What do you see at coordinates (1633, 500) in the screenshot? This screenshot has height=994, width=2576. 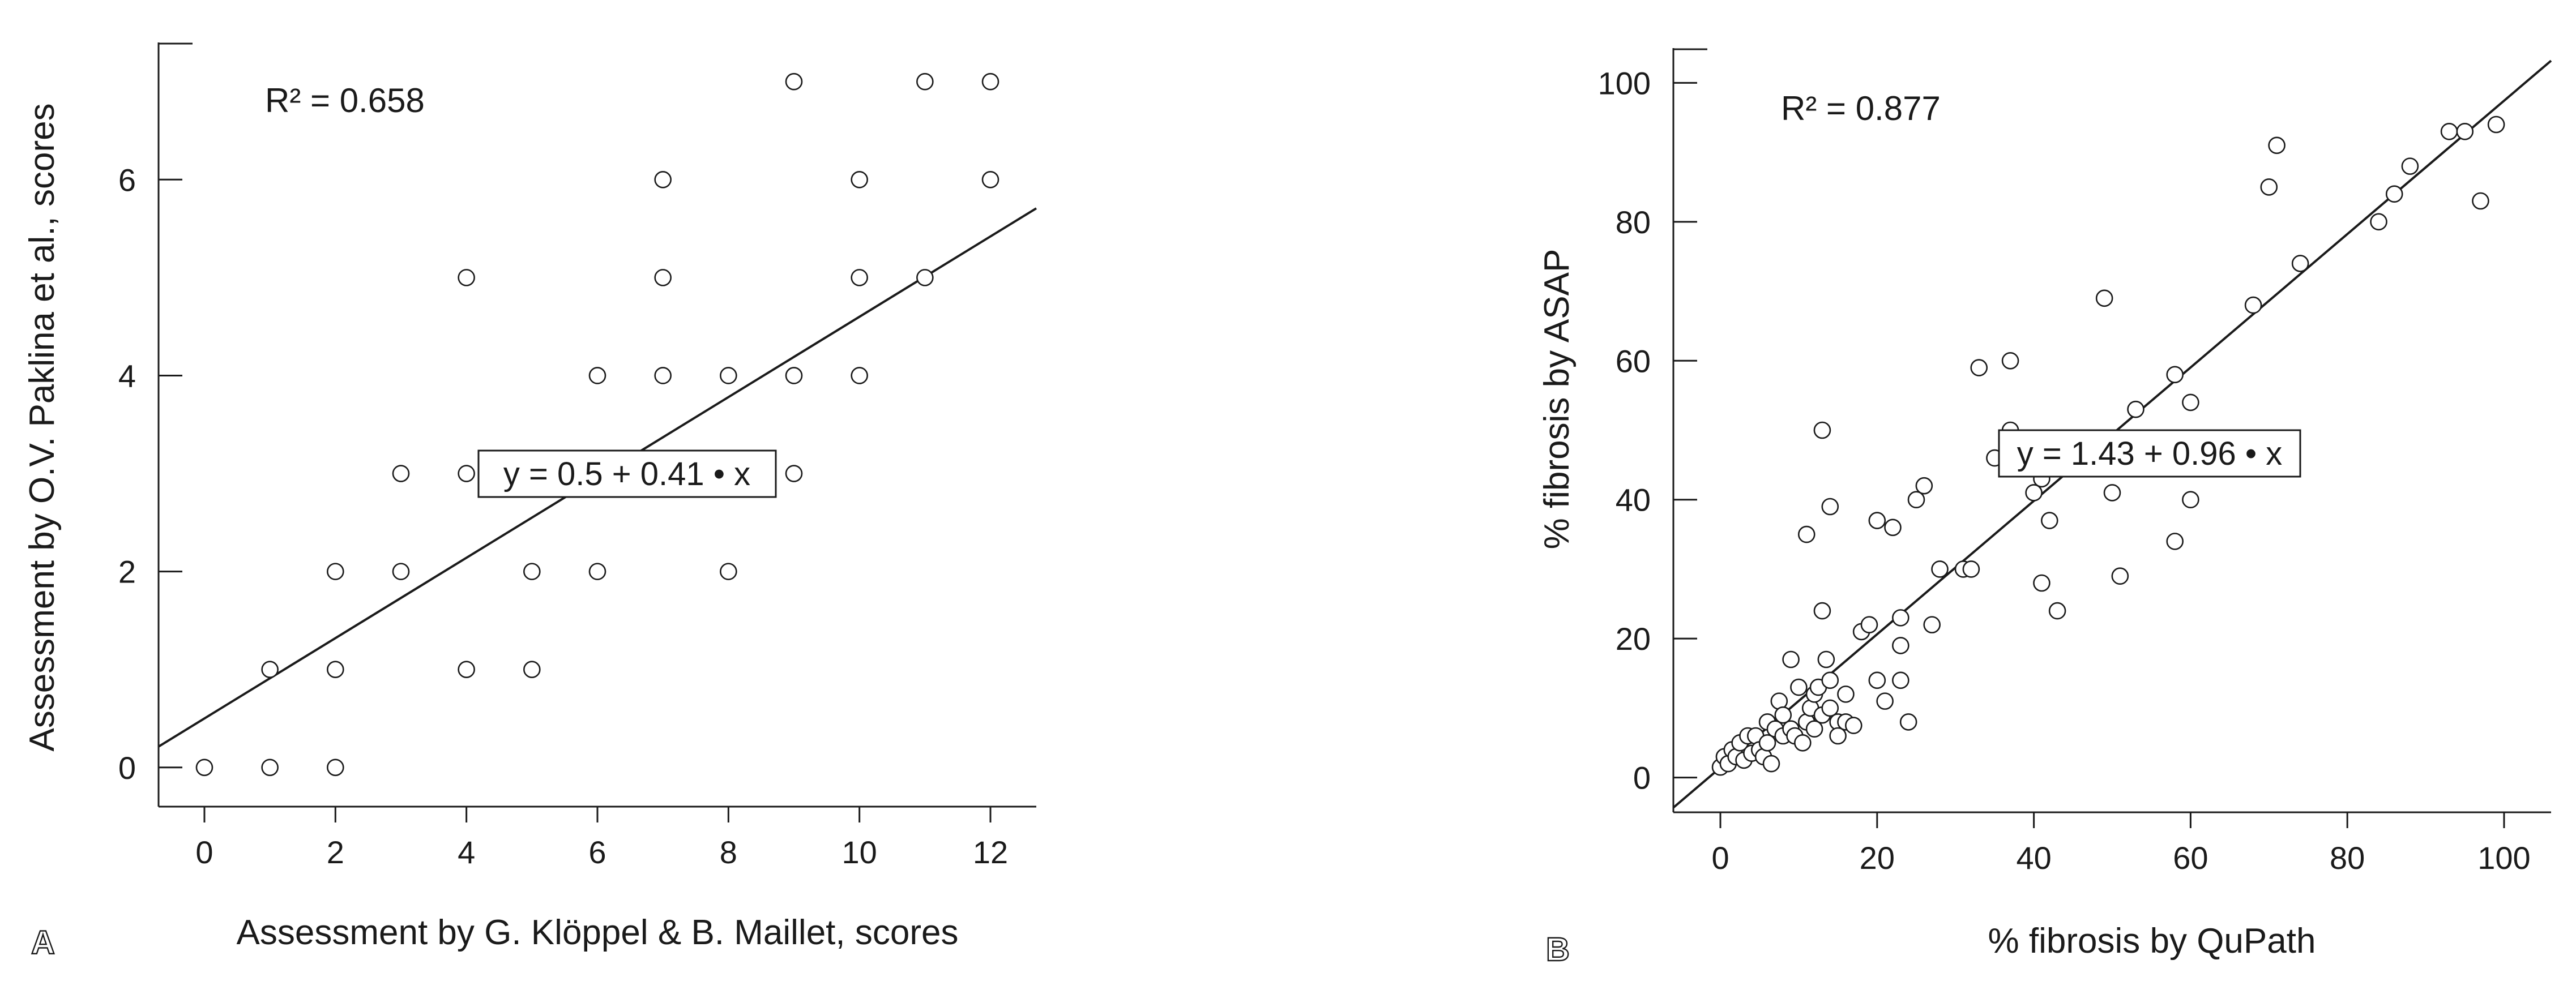 I see `y-tick-label: 40` at bounding box center [1633, 500].